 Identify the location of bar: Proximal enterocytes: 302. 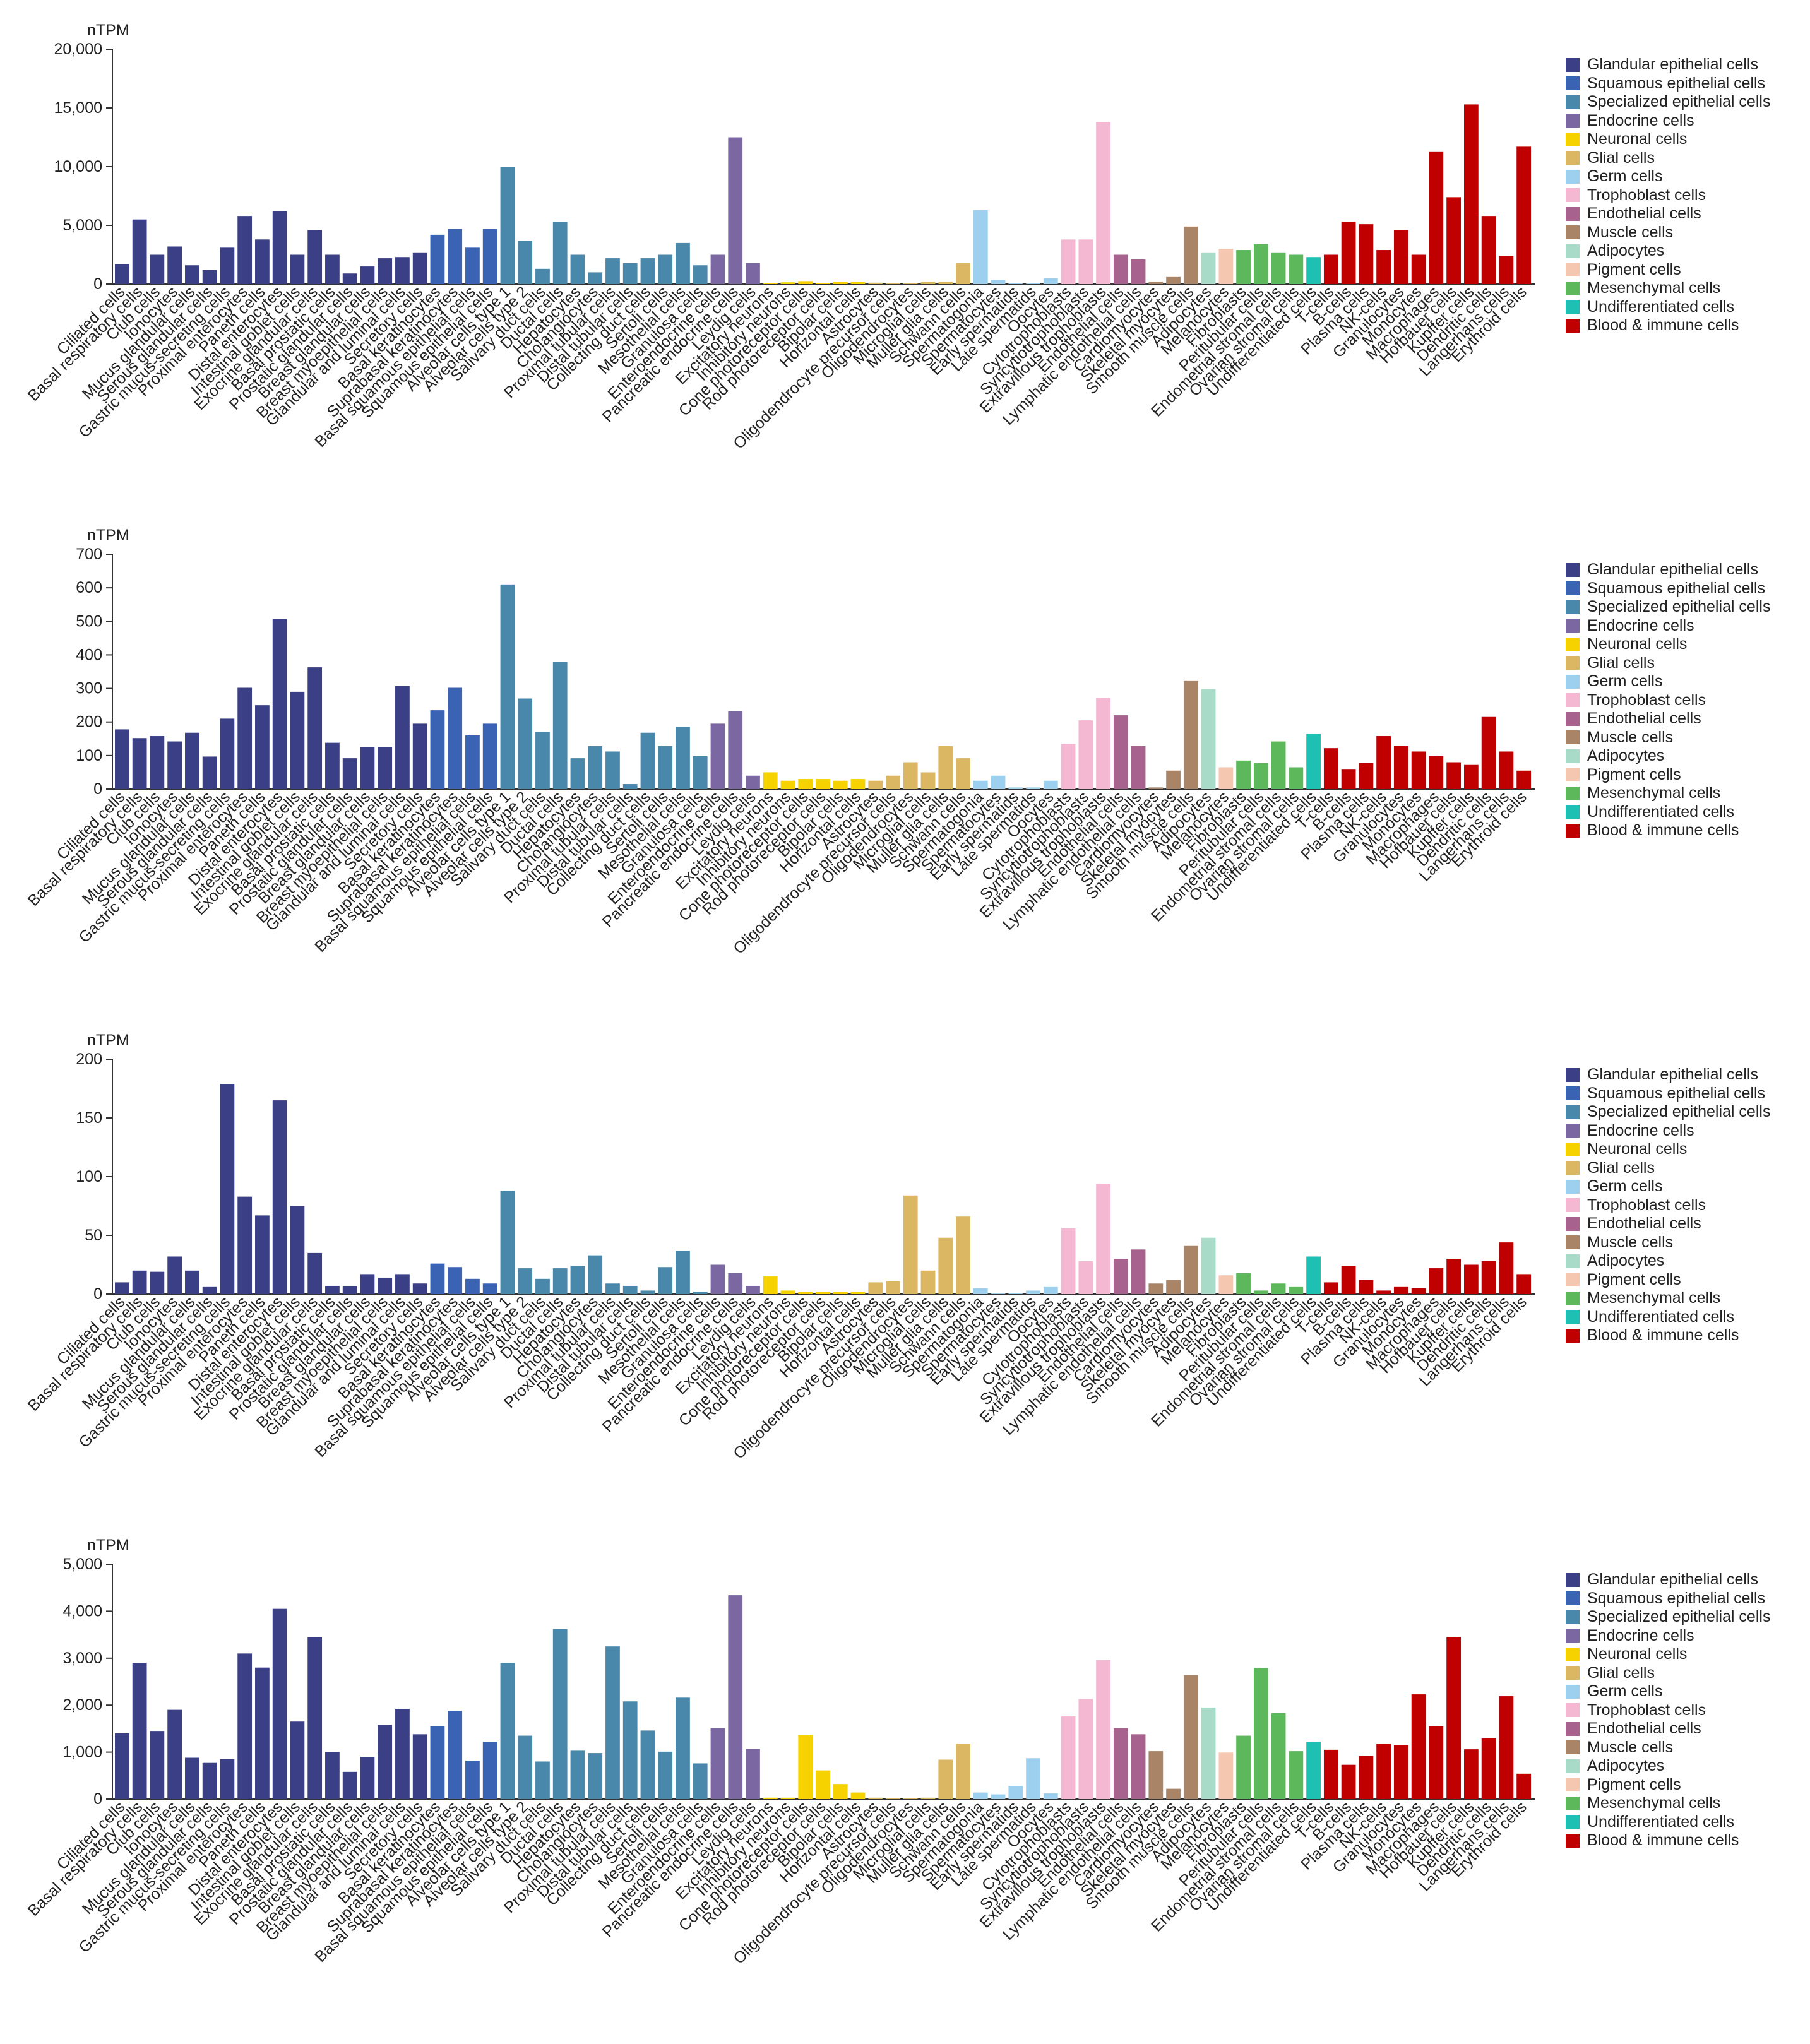
(245, 738).